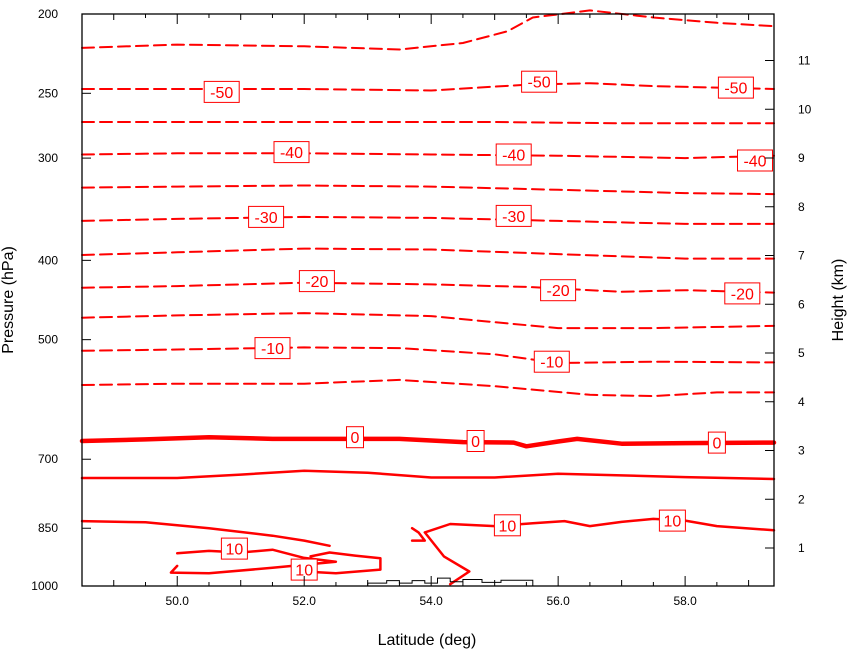 The height and width of the screenshot is (650, 850). What do you see at coordinates (48, 14) in the screenshot?
I see `pressure-tick-label: 200` at bounding box center [48, 14].